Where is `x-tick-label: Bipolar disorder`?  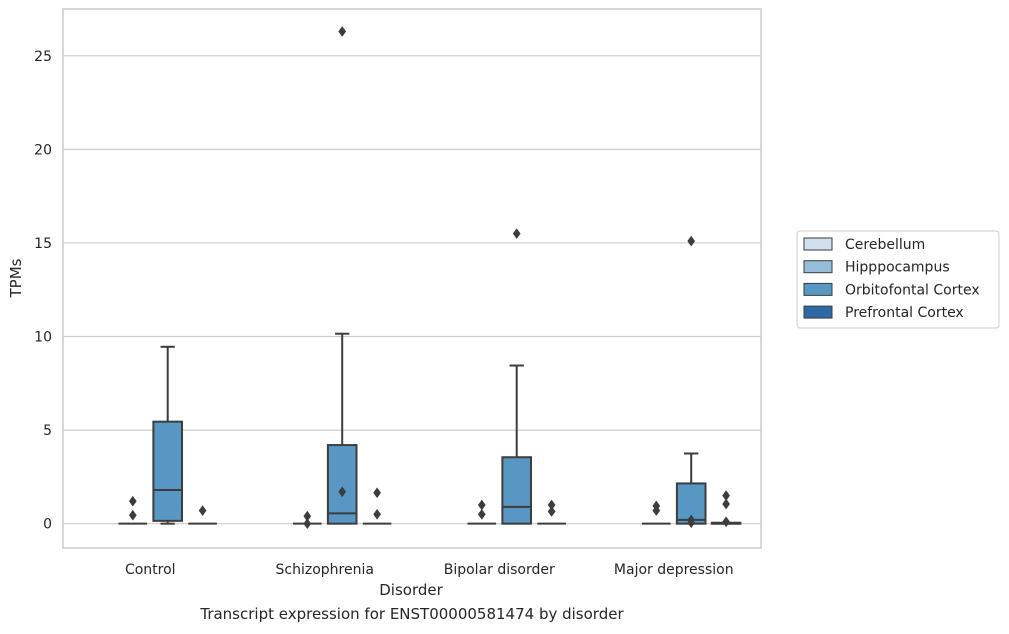
x-tick-label: Bipolar disorder is located at coordinates (499, 570).